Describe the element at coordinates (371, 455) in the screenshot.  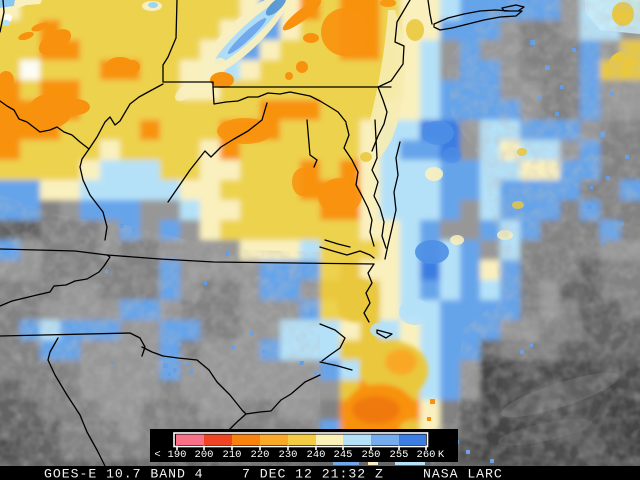
I see `svg-text: 250` at that location.